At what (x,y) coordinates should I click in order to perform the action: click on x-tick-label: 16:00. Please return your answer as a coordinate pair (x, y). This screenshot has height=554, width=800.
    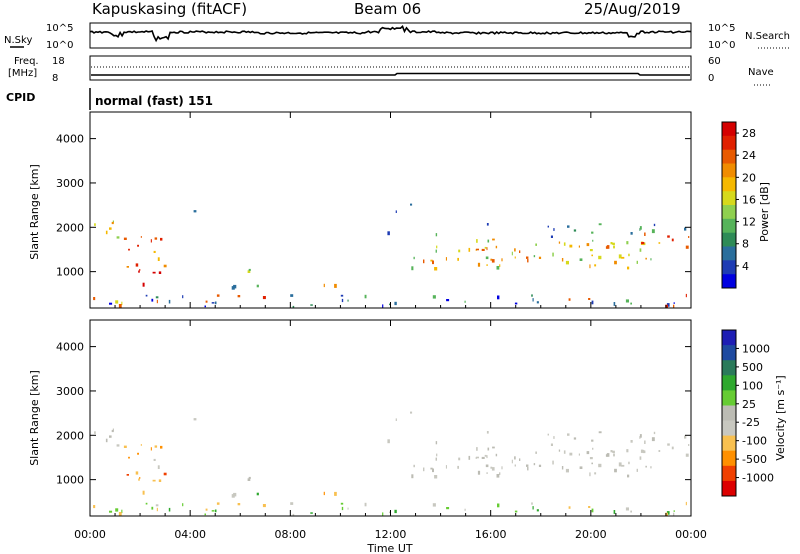
    Looking at the image, I should click on (491, 534).